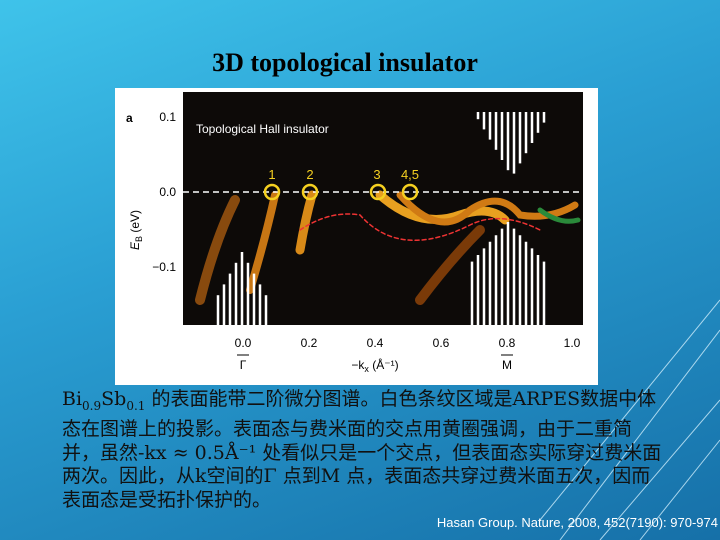 This screenshot has height=540, width=720. I want to click on x-tick-label: 0.8, so click(507, 343).